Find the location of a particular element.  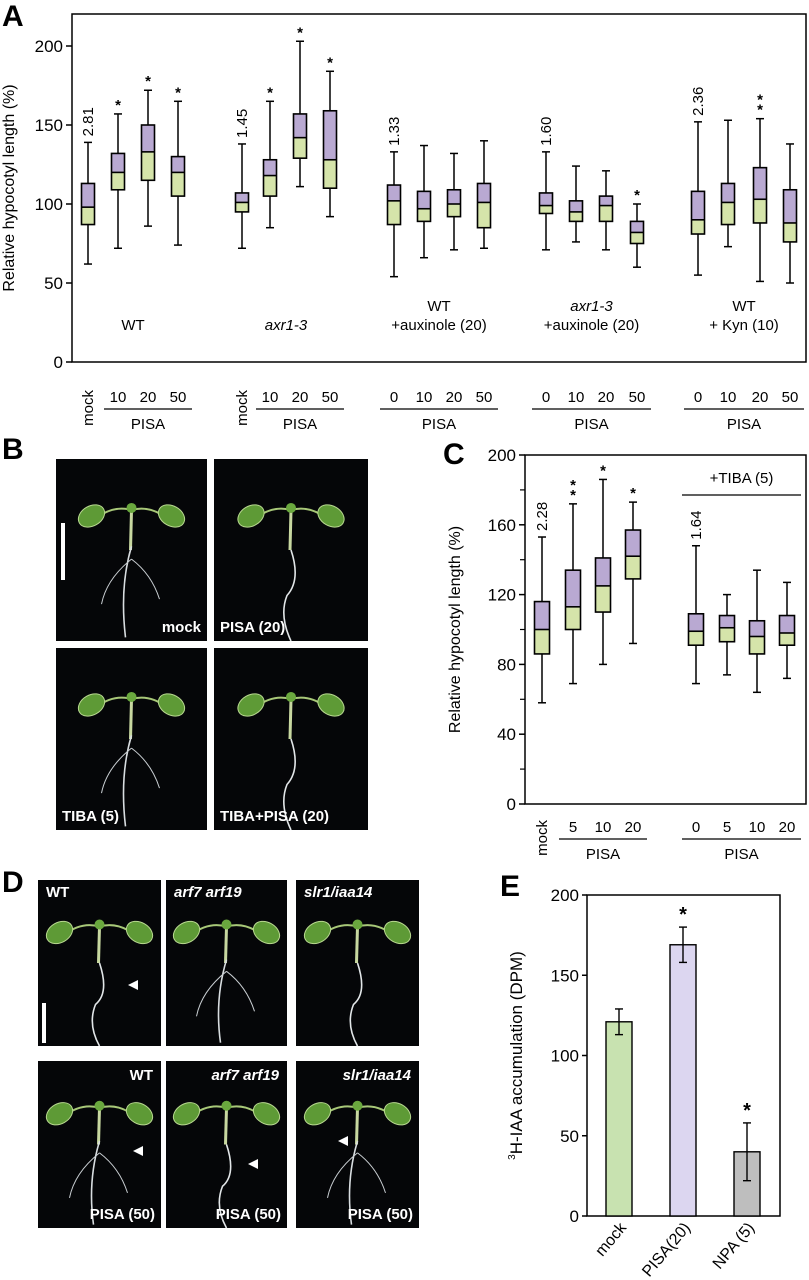

panel-d-photo: WT is located at coordinates (99, 963).